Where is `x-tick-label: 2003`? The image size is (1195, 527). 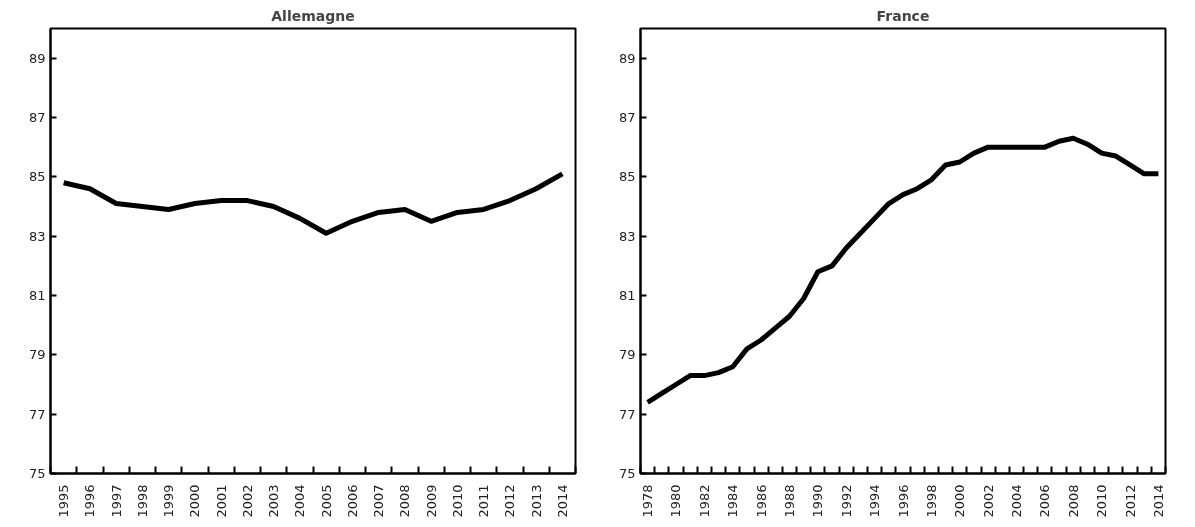
x-tick-label: 2003 is located at coordinates (274, 501).